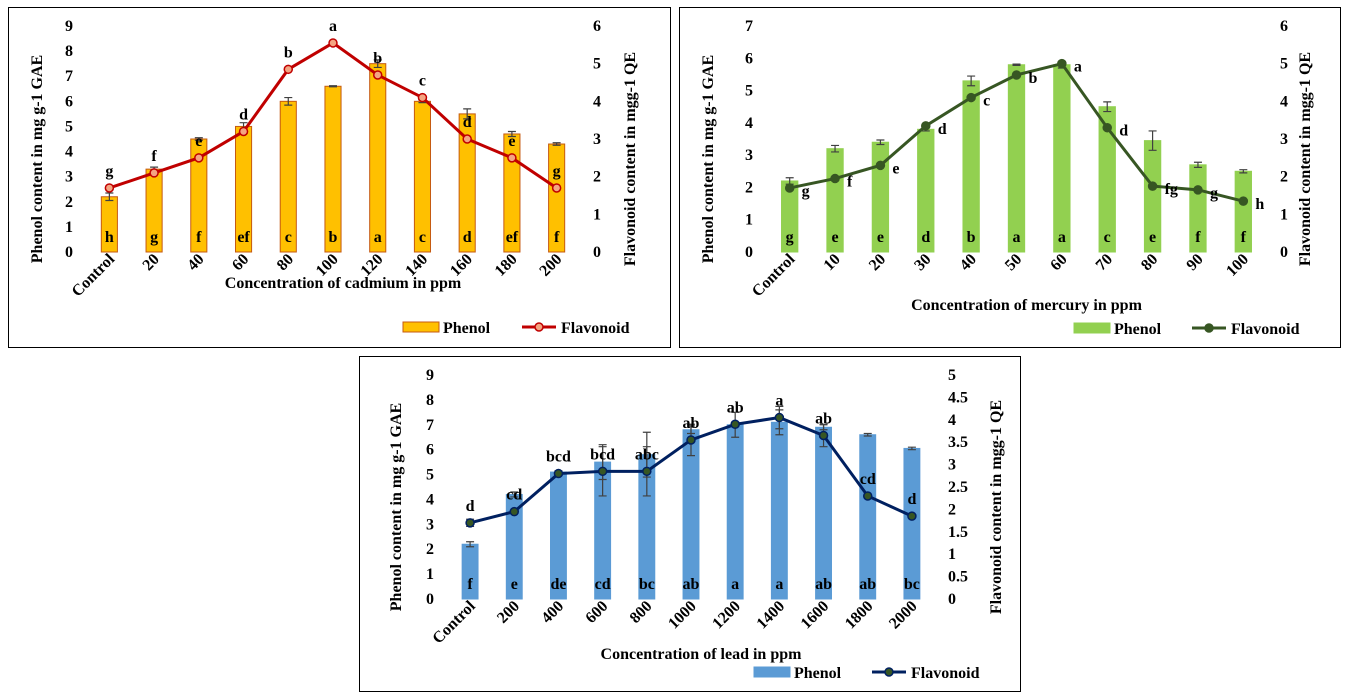 This screenshot has width=1349, height=693. I want to click on x-category-label: 600, so click(596, 612).